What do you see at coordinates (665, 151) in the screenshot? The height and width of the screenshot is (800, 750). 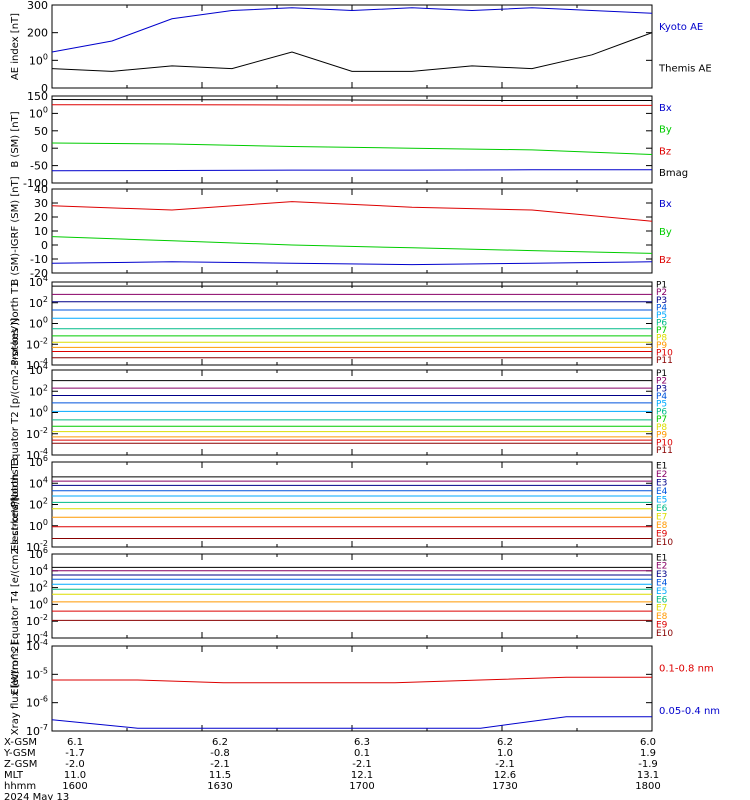 I see `legend-entry: Bz` at bounding box center [665, 151].